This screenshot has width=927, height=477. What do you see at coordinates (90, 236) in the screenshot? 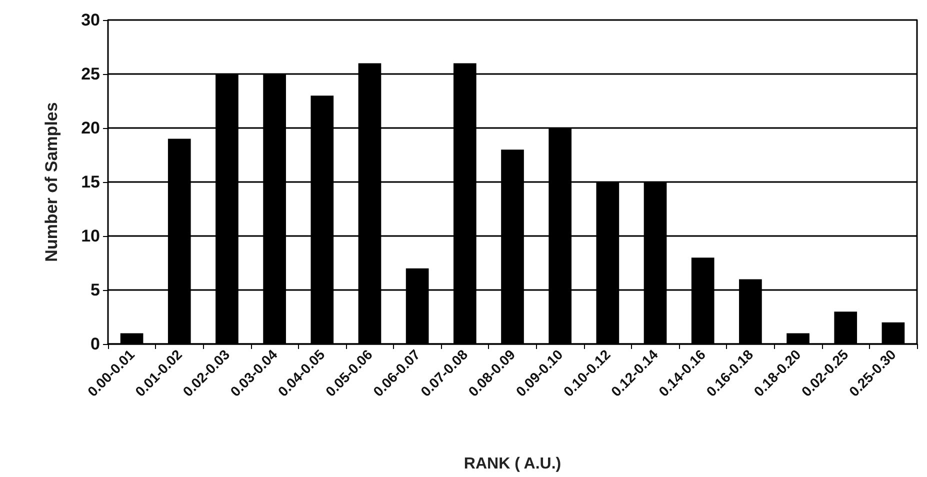
I see `y-tick-label: 10` at bounding box center [90, 236].